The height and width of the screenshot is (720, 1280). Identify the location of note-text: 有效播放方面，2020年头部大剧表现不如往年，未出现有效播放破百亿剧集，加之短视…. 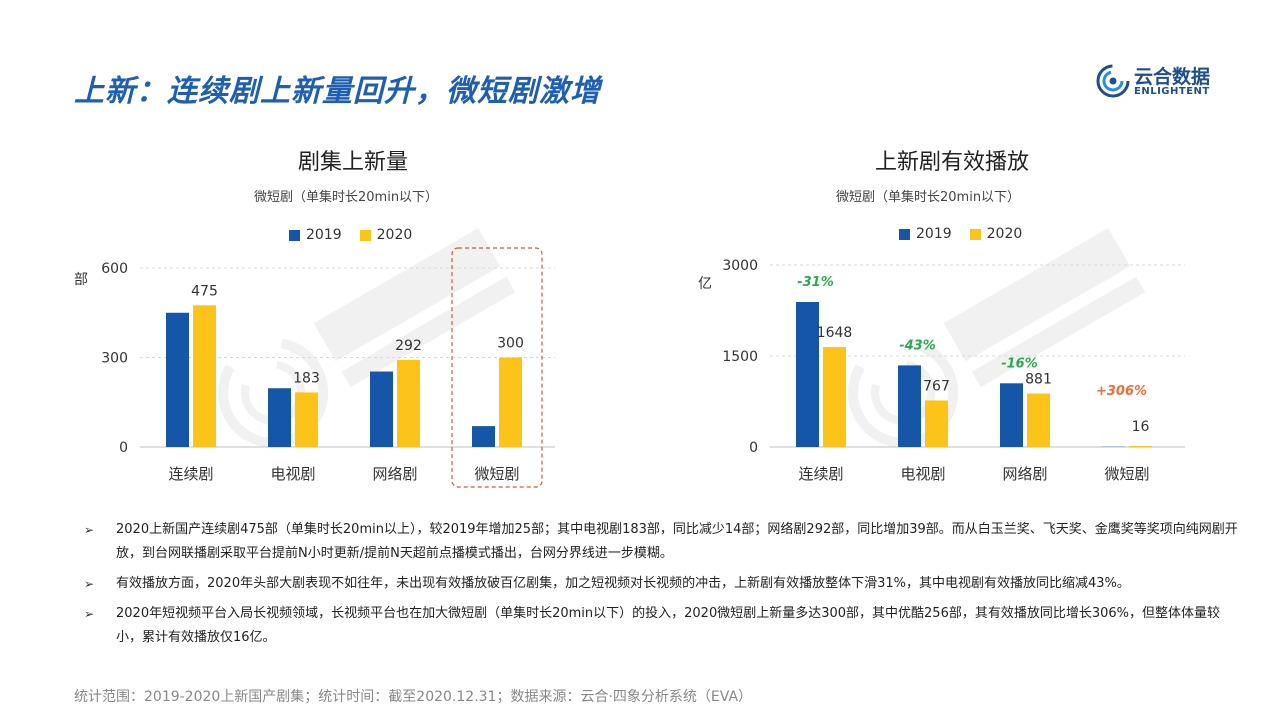
(623, 583).